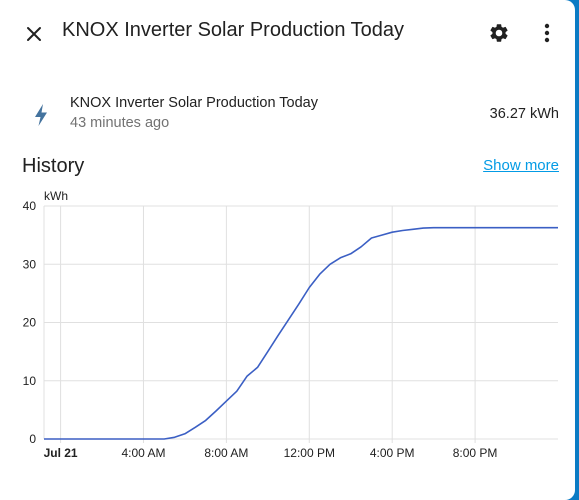 The image size is (579, 500). I want to click on more-vert-icon, so click(547, 33).